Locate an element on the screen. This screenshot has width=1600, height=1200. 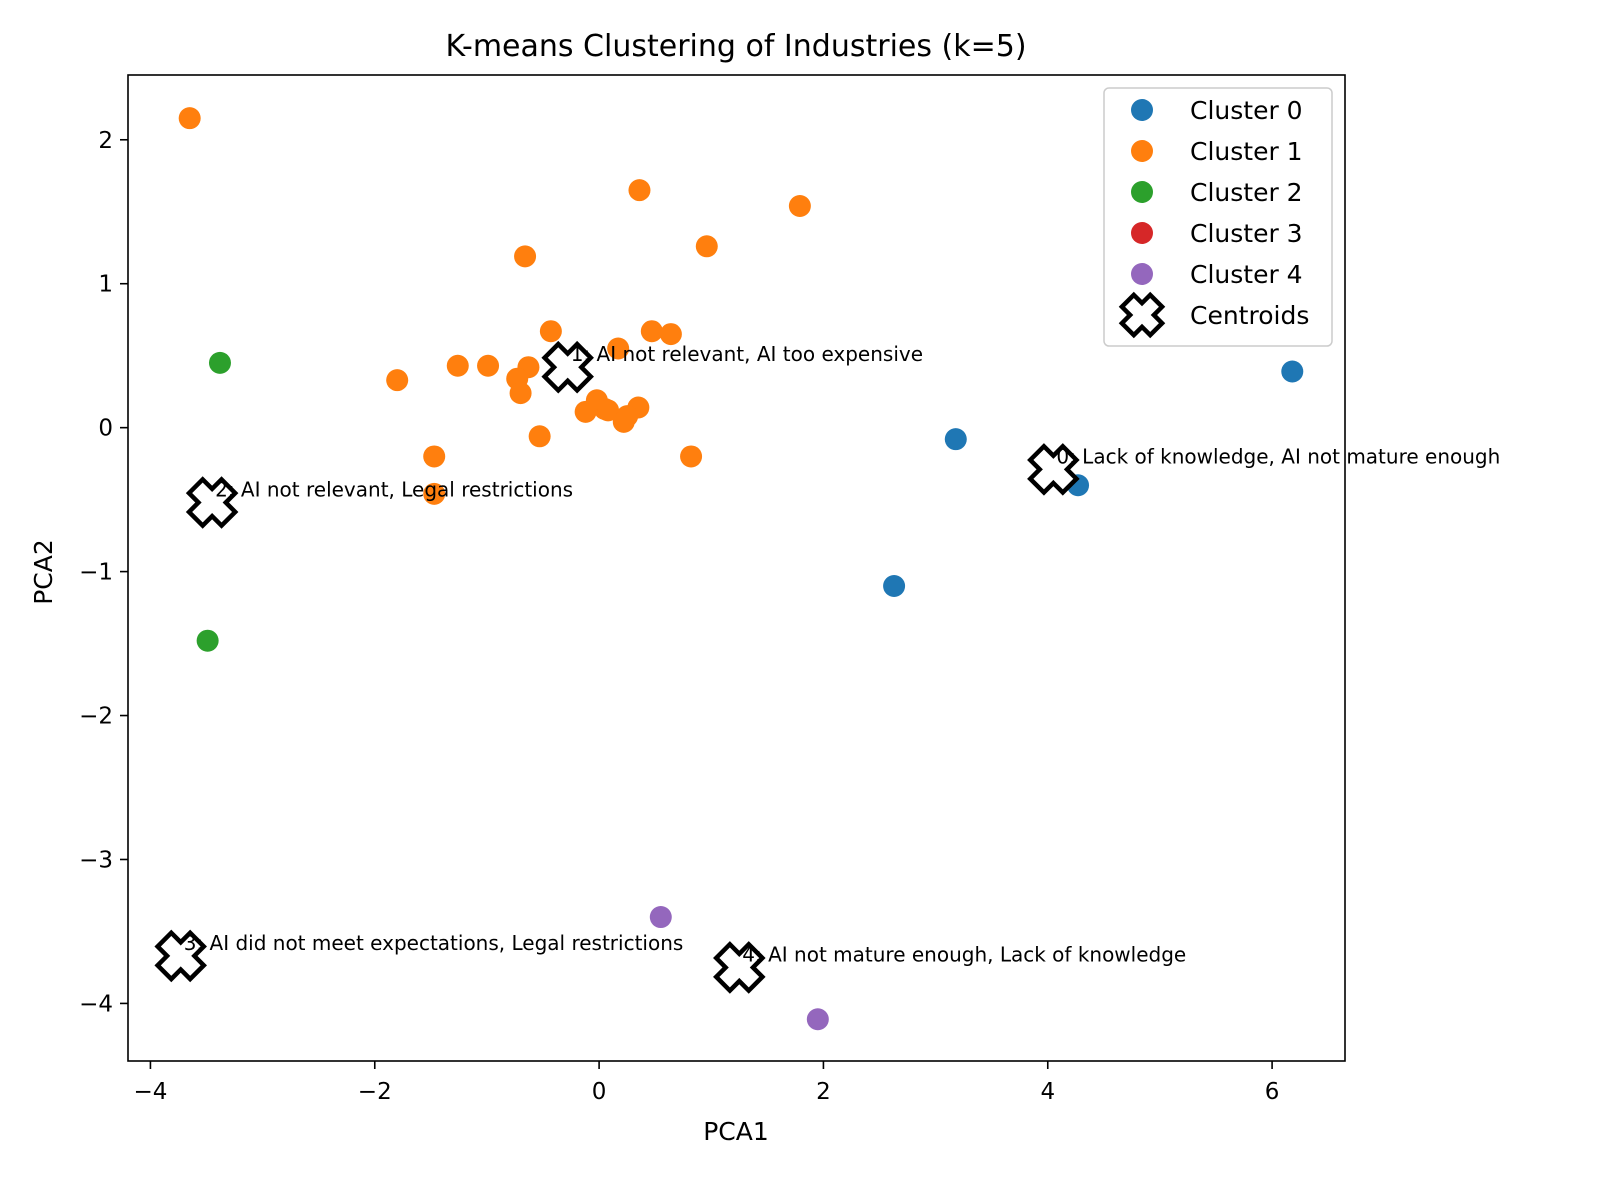
legend-entry-centroids: Centroids is located at coordinates (1249, 315).